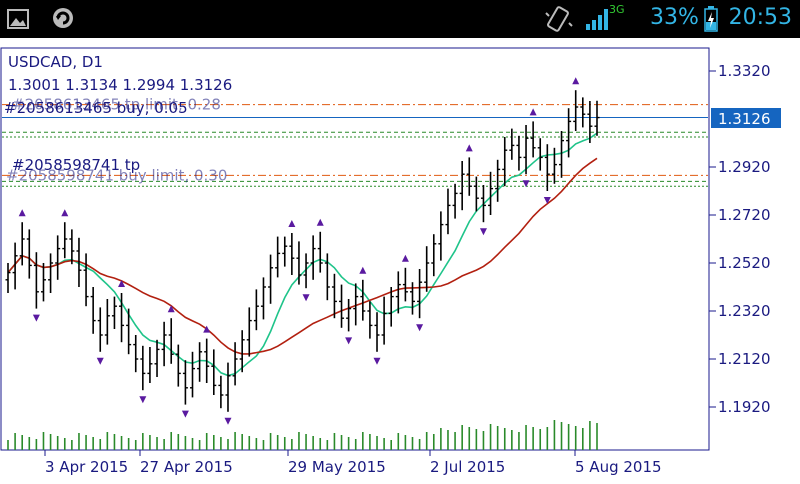 This screenshot has height=484, width=800. What do you see at coordinates (744, 359) in the screenshot?
I see `price-tick-label: 1.2120` at bounding box center [744, 359].